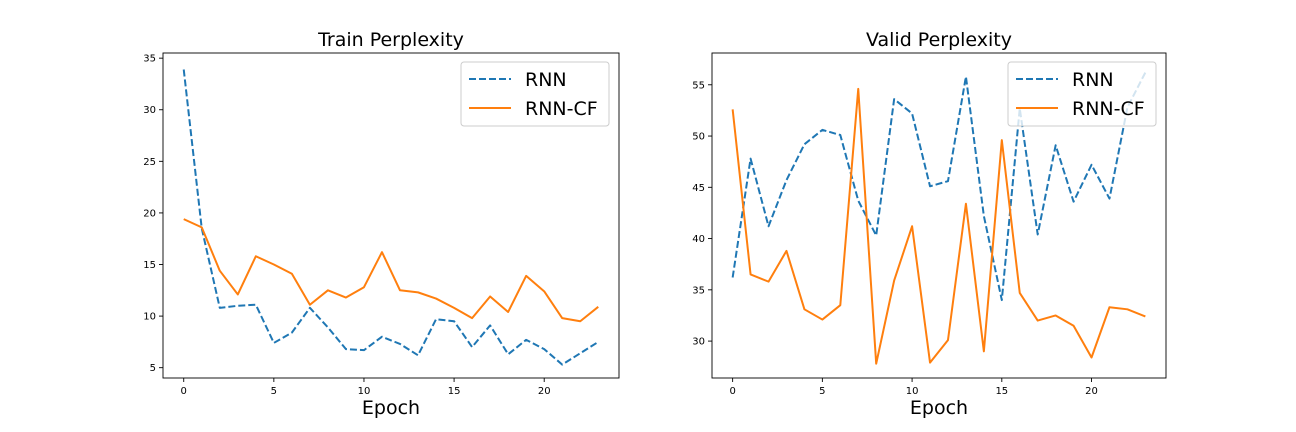 This screenshot has width=1296, height=432. What do you see at coordinates (149, 317) in the screenshot?
I see `y-tick-label: 10` at bounding box center [149, 317].